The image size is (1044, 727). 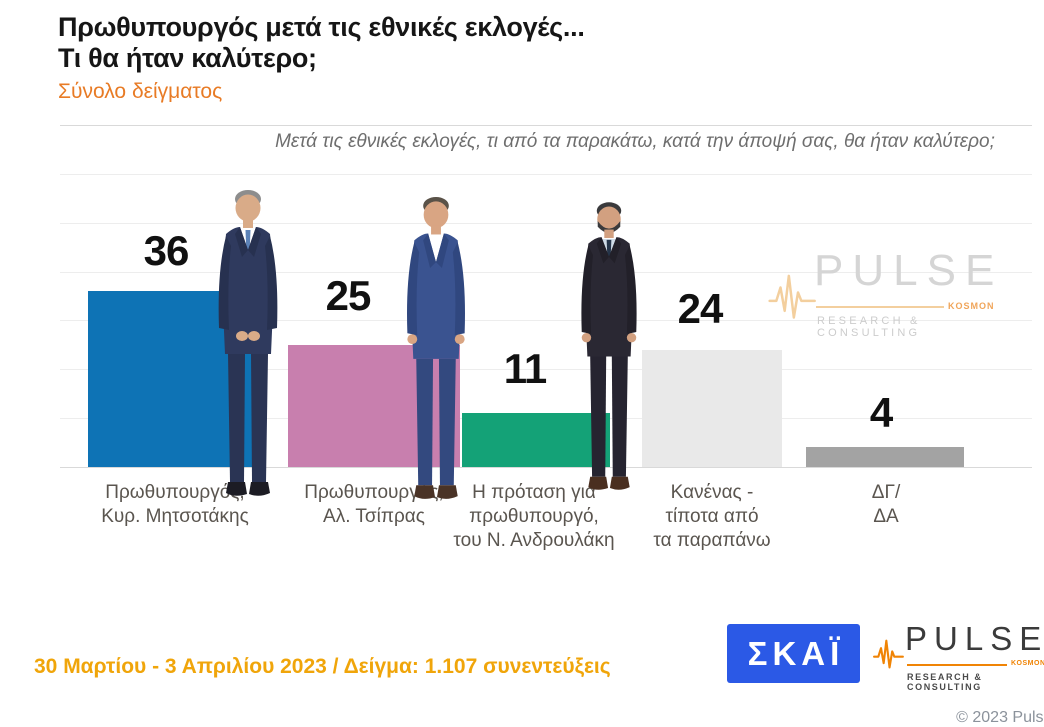 What do you see at coordinates (609, 346) in the screenshot?
I see `person-photo-androulakis` at bounding box center [609, 346].